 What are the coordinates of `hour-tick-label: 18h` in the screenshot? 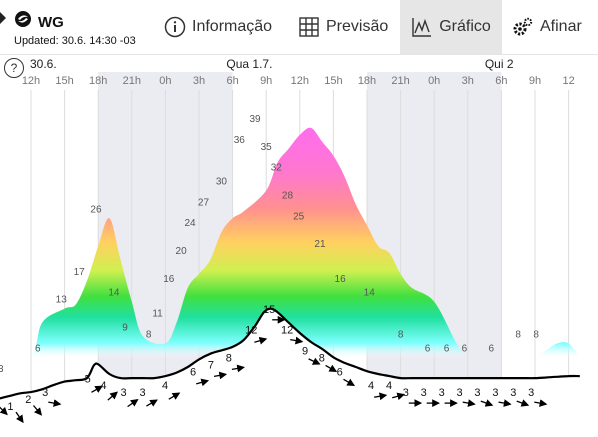 It's located at (367, 81).